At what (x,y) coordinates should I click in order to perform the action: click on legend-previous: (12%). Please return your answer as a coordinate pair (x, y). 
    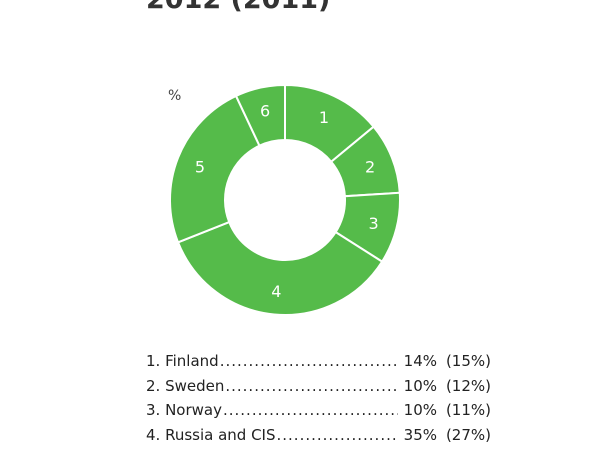
    Looking at the image, I should click on (468, 385).